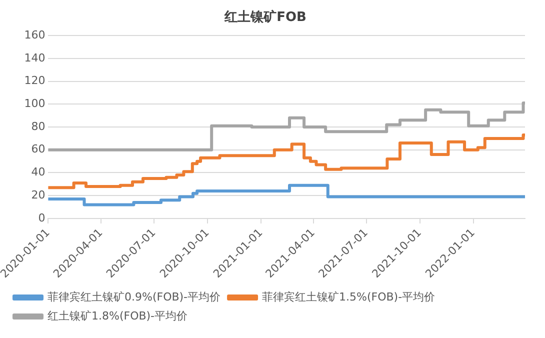 This screenshot has width=545, height=338. I want to click on y-tick-label: 20, so click(38, 195).